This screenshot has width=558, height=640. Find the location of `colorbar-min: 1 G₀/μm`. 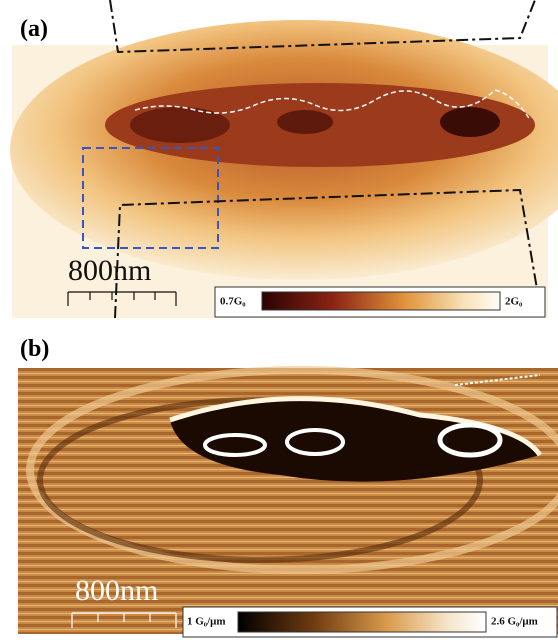

colorbar-min: 1 G₀/μm is located at coordinates (206, 622).